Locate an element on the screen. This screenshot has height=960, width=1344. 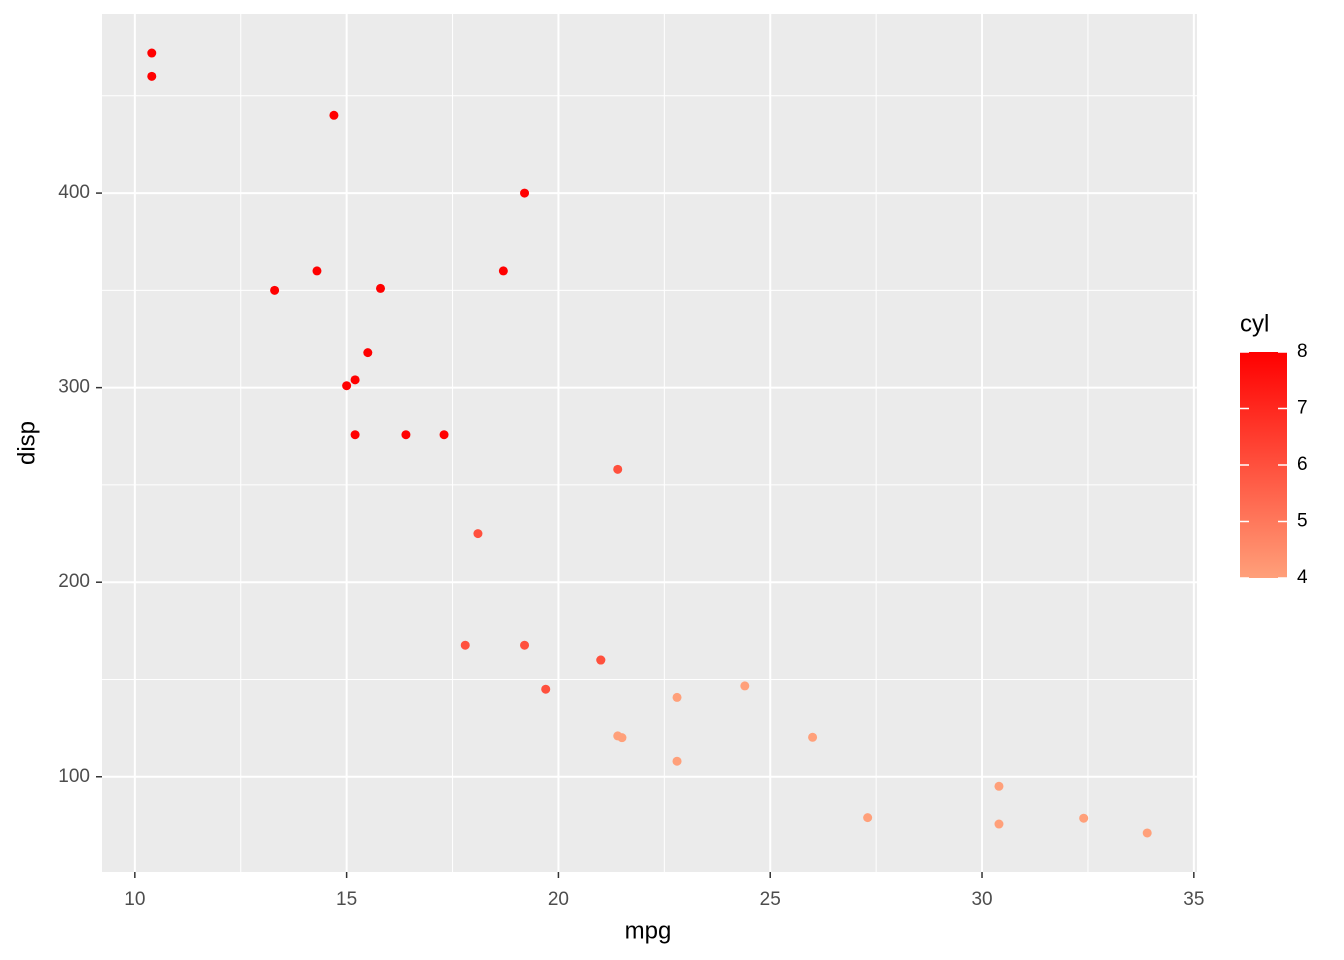
y-tick-label: 100 is located at coordinates (74, 776).